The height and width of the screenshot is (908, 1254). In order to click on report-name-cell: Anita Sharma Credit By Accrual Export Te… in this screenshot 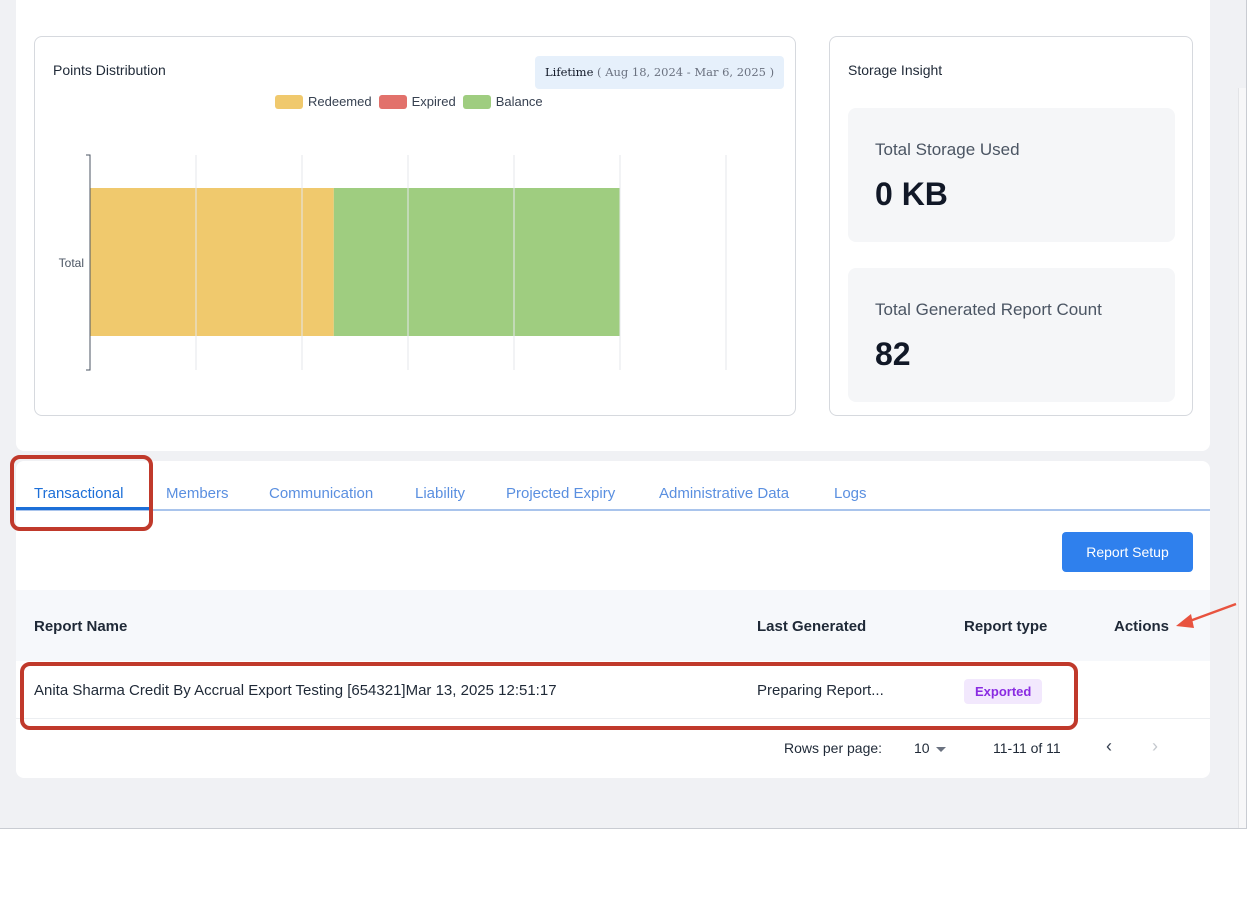, I will do `click(295, 690)`.